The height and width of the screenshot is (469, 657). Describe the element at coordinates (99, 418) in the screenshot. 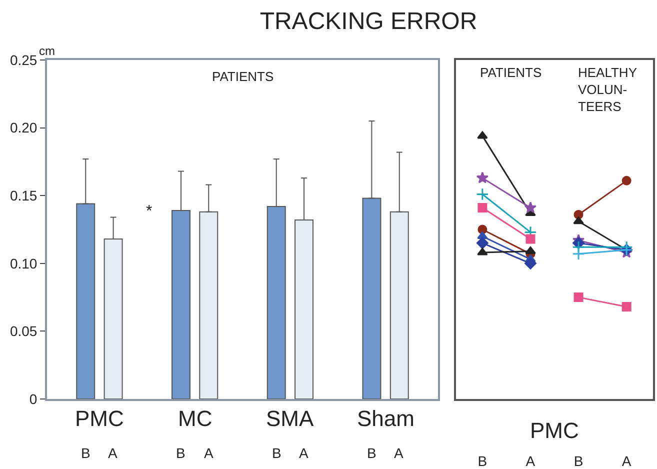

I see `x-tick-label: PMC` at that location.